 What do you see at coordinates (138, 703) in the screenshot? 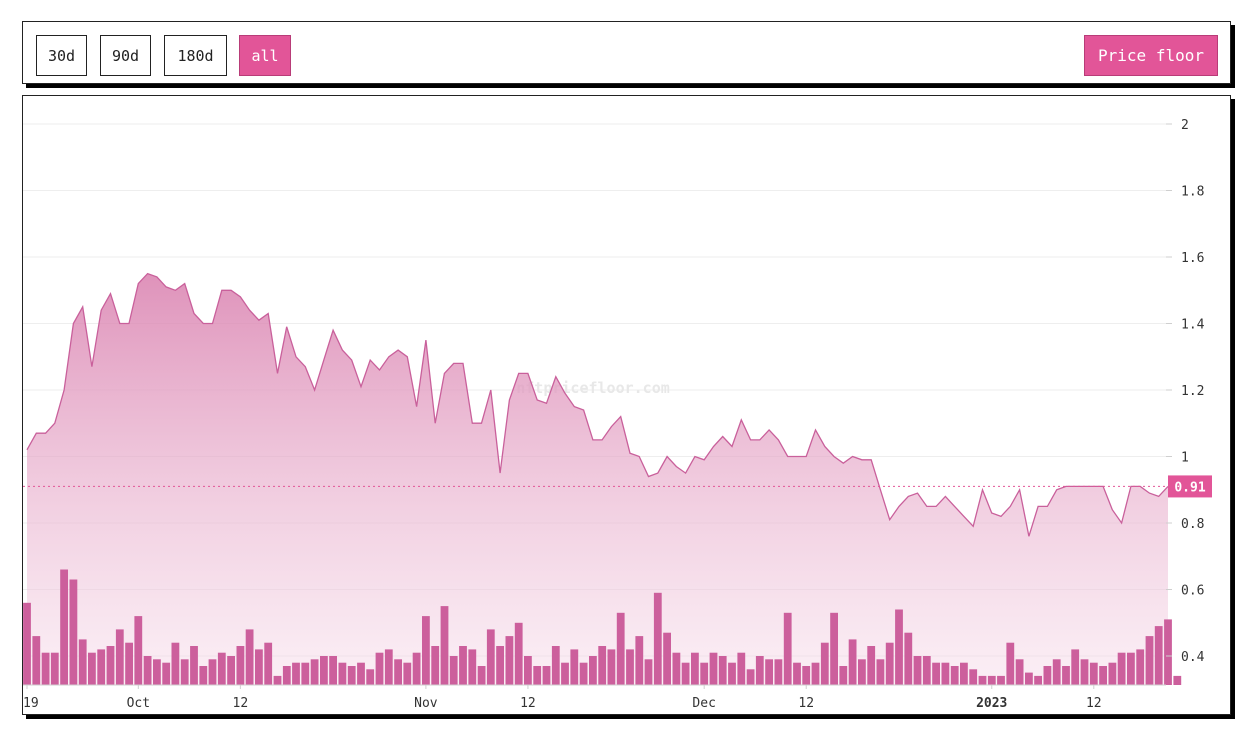
I see `x-tick-label: Oct` at bounding box center [138, 703].